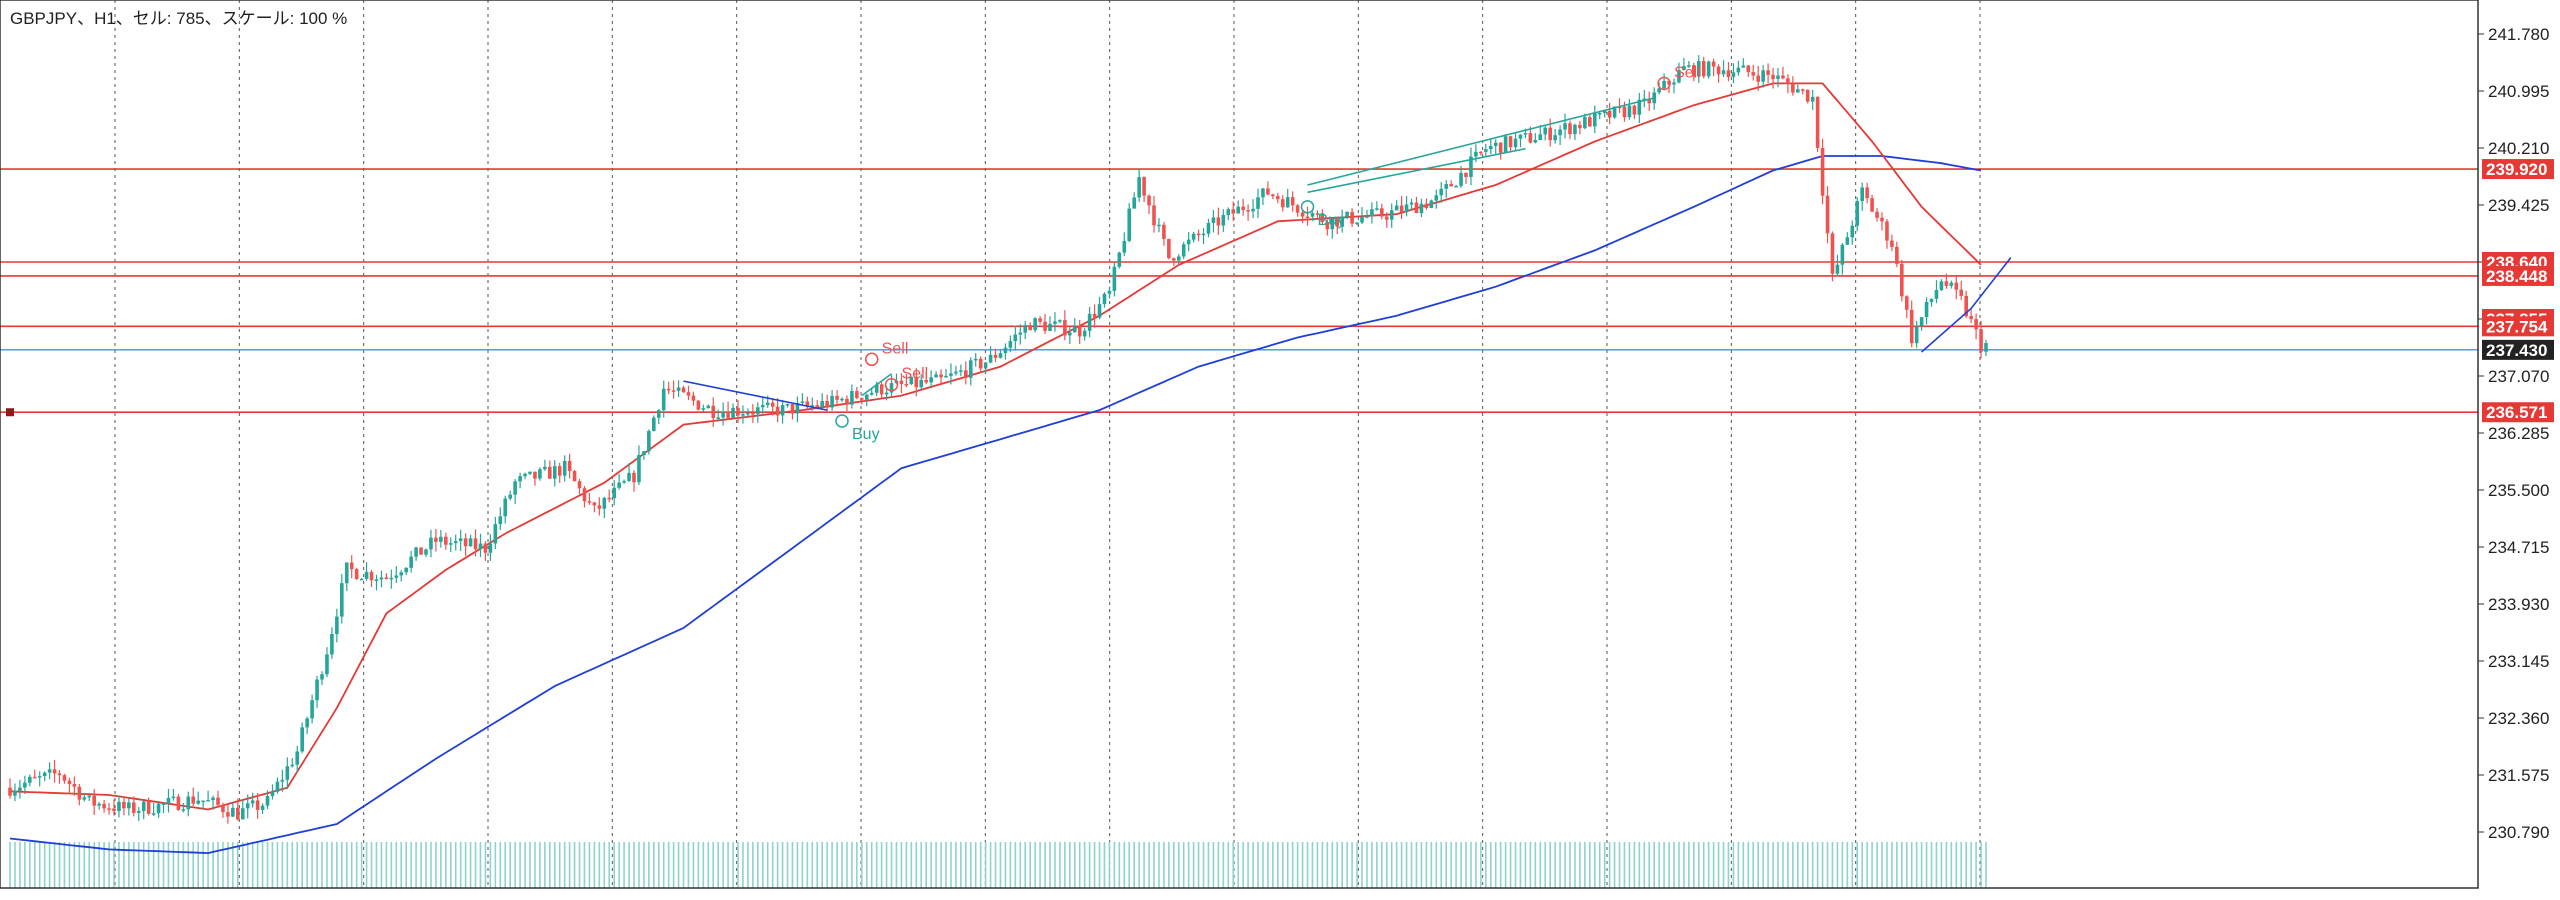  What do you see at coordinates (2516, 276) in the screenshot?
I see `price-tag-label: 238.448` at bounding box center [2516, 276].